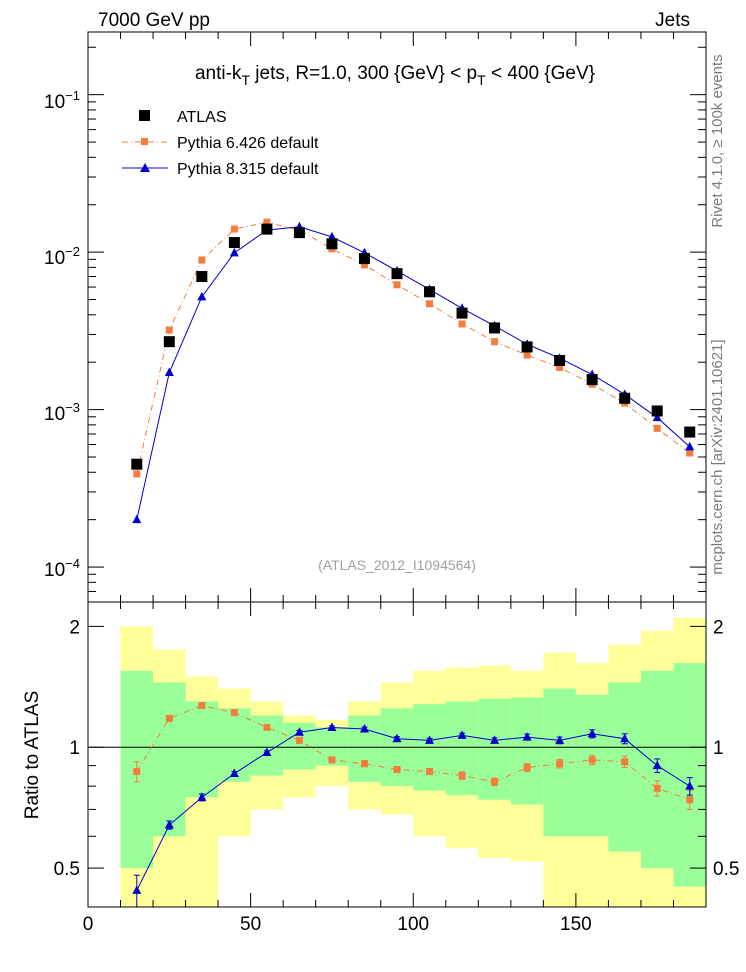  What do you see at coordinates (154, 20) in the screenshot?
I see `energy-label: 7000 GeV pp` at bounding box center [154, 20].